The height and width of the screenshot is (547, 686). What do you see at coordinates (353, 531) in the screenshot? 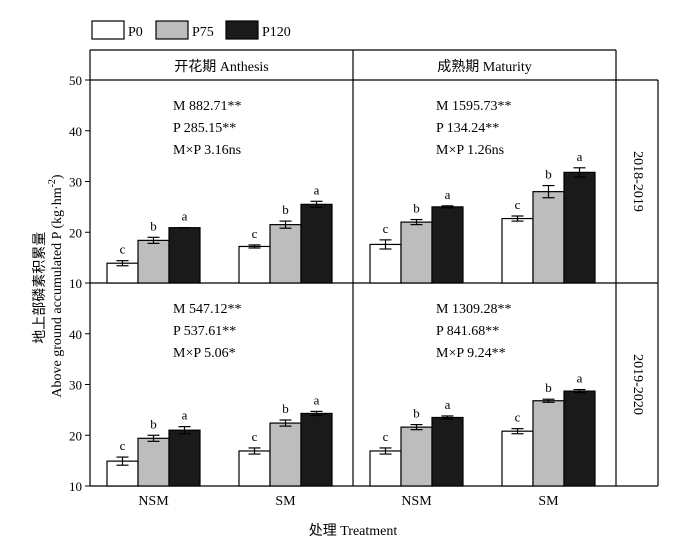
I see `x-axis-title: 处理 Treatment` at bounding box center [353, 531].